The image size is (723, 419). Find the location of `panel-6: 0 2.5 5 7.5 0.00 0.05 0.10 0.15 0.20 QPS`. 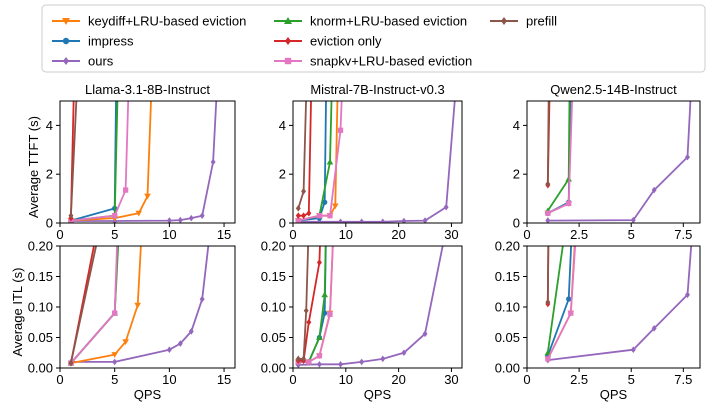

panel-6: 0 2.5 5 7.5 0.00 0.05 0.10 0.15 0.20 QPS is located at coordinates (598, 320).